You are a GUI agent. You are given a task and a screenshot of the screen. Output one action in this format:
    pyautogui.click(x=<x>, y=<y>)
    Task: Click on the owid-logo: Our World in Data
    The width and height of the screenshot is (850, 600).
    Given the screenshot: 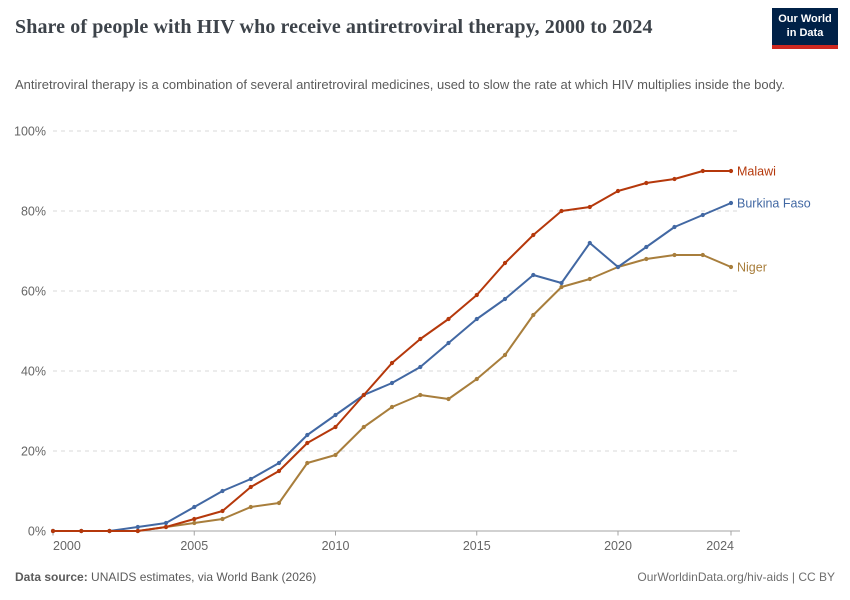 What is the action you would take?
    pyautogui.click(x=805, y=28)
    